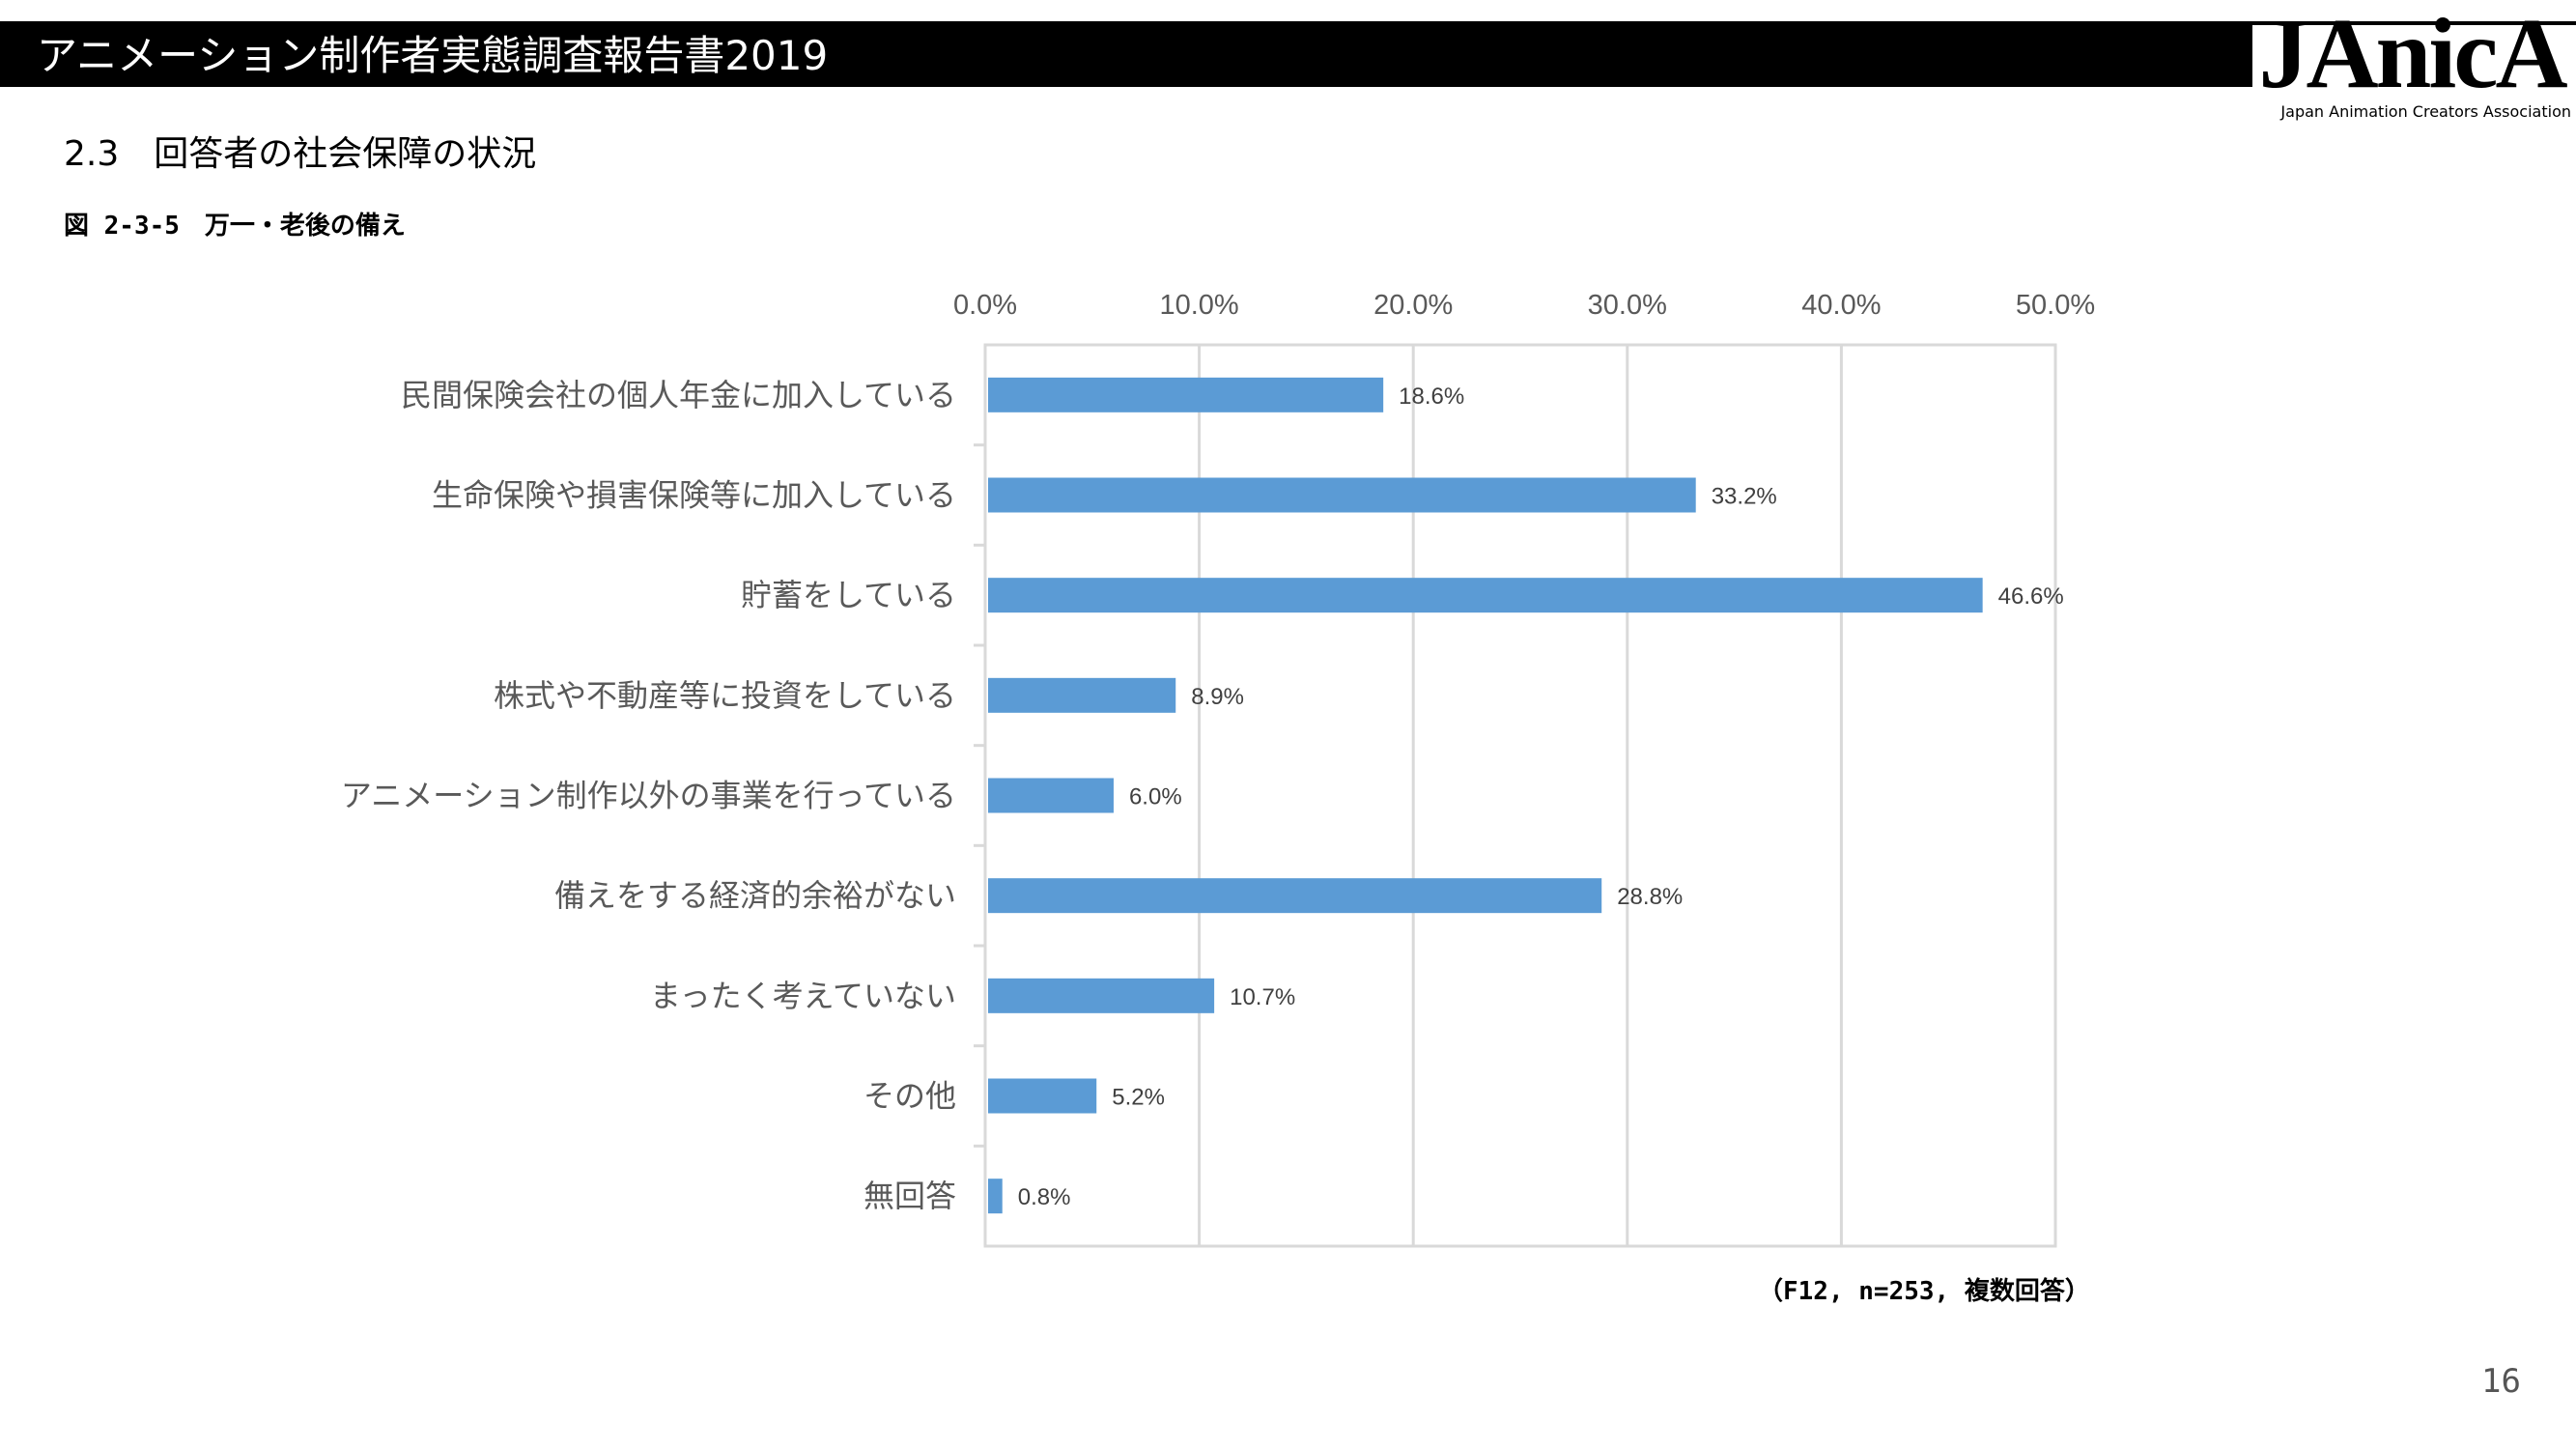 This screenshot has width=2576, height=1449. I want to click on category-label: まったく考えていない, so click(803, 996).